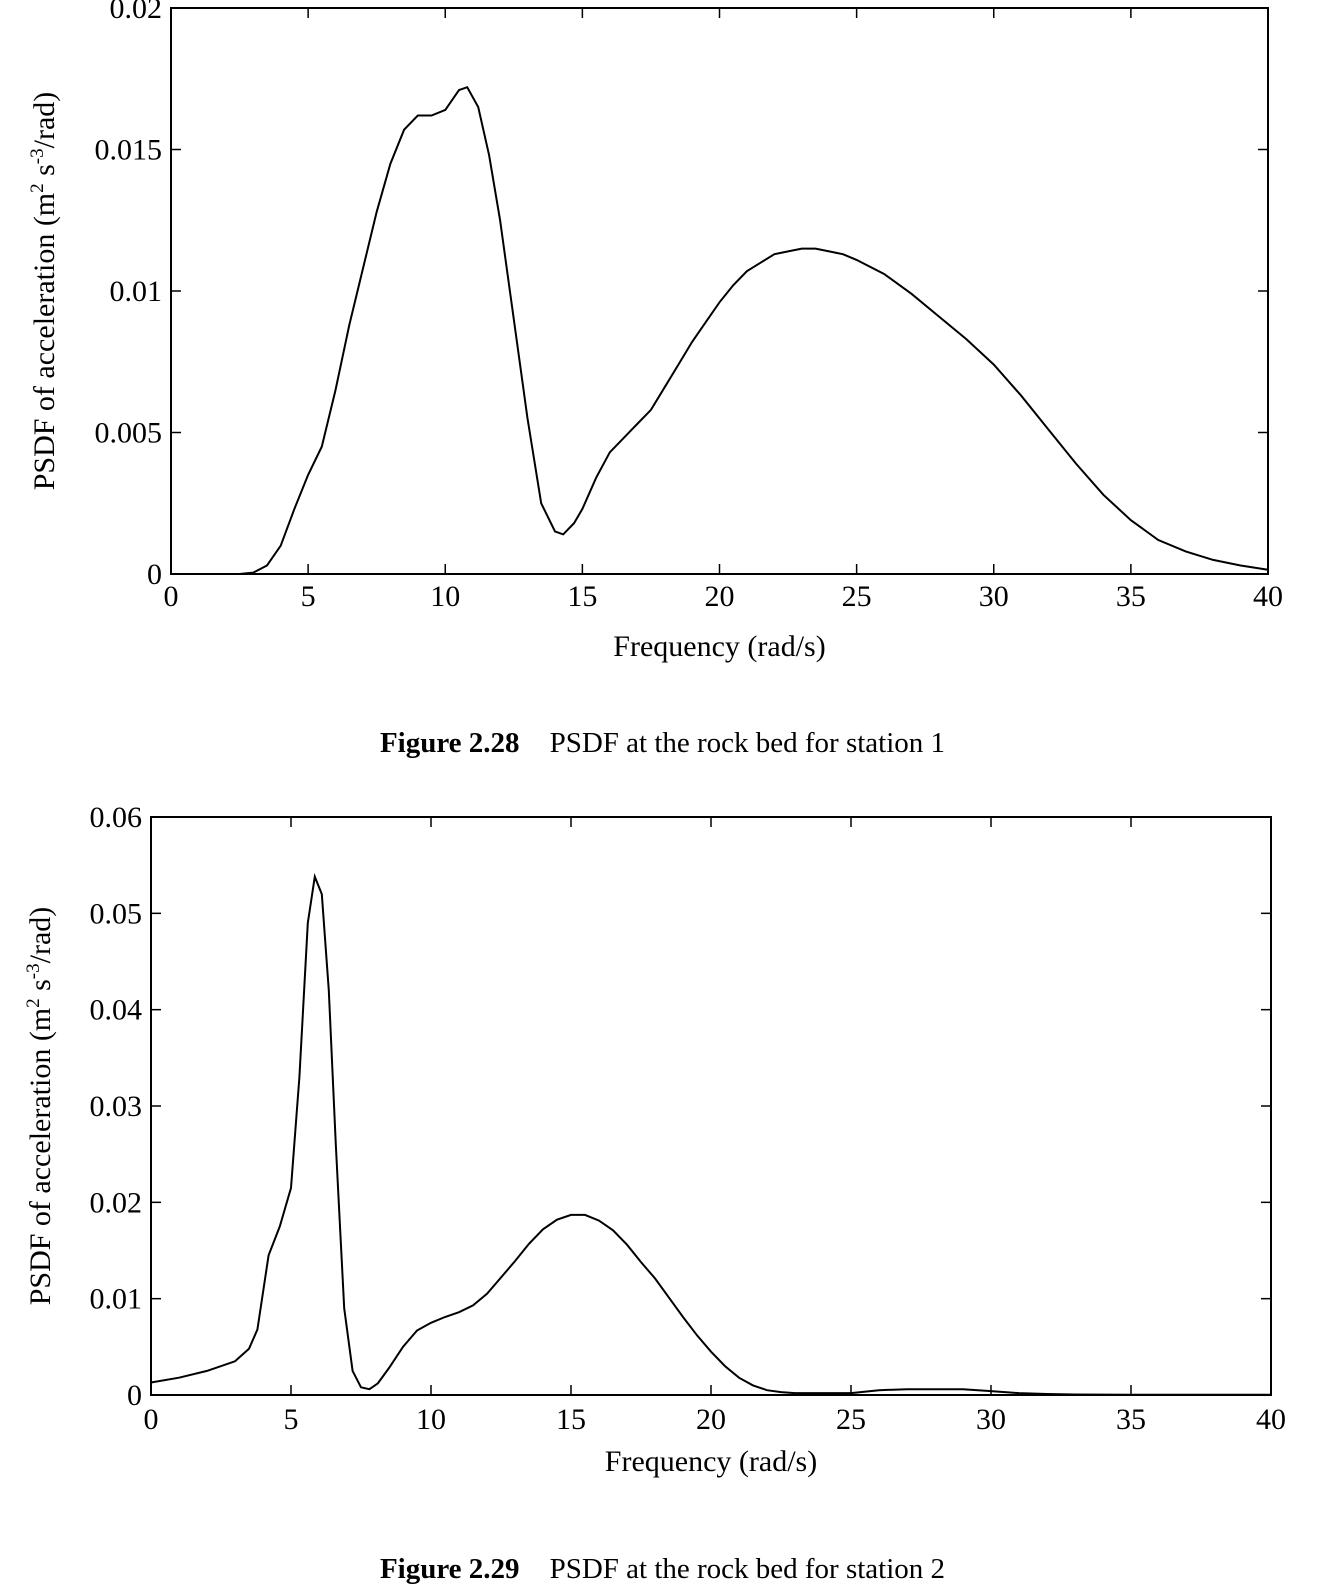 This screenshot has width=1325, height=1593. I want to click on y-tick-label: 0.06, so click(116, 817).